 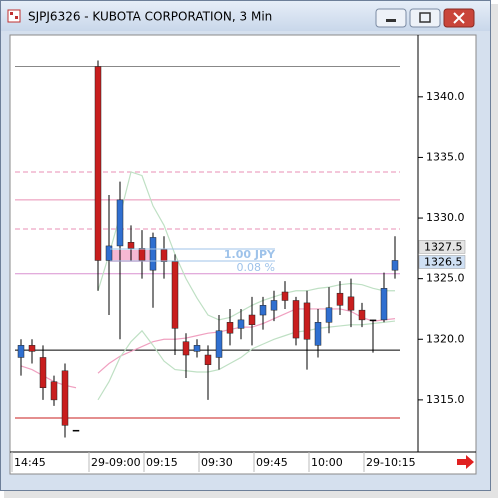 I want to click on maximize-button, so click(x=425, y=18).